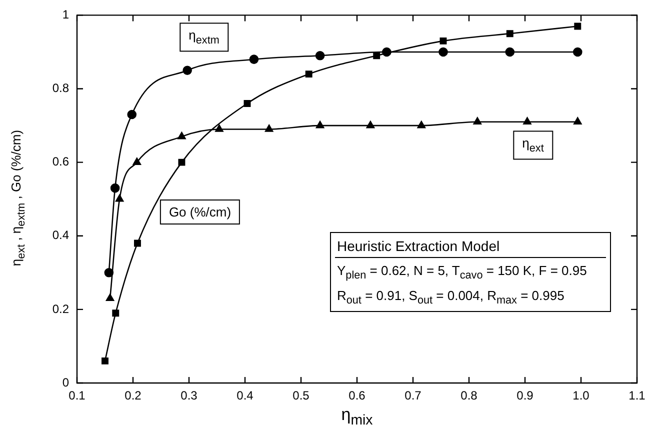  What do you see at coordinates (413, 395) in the screenshot?
I see `x-tick-label: 0.7` at bounding box center [413, 395].